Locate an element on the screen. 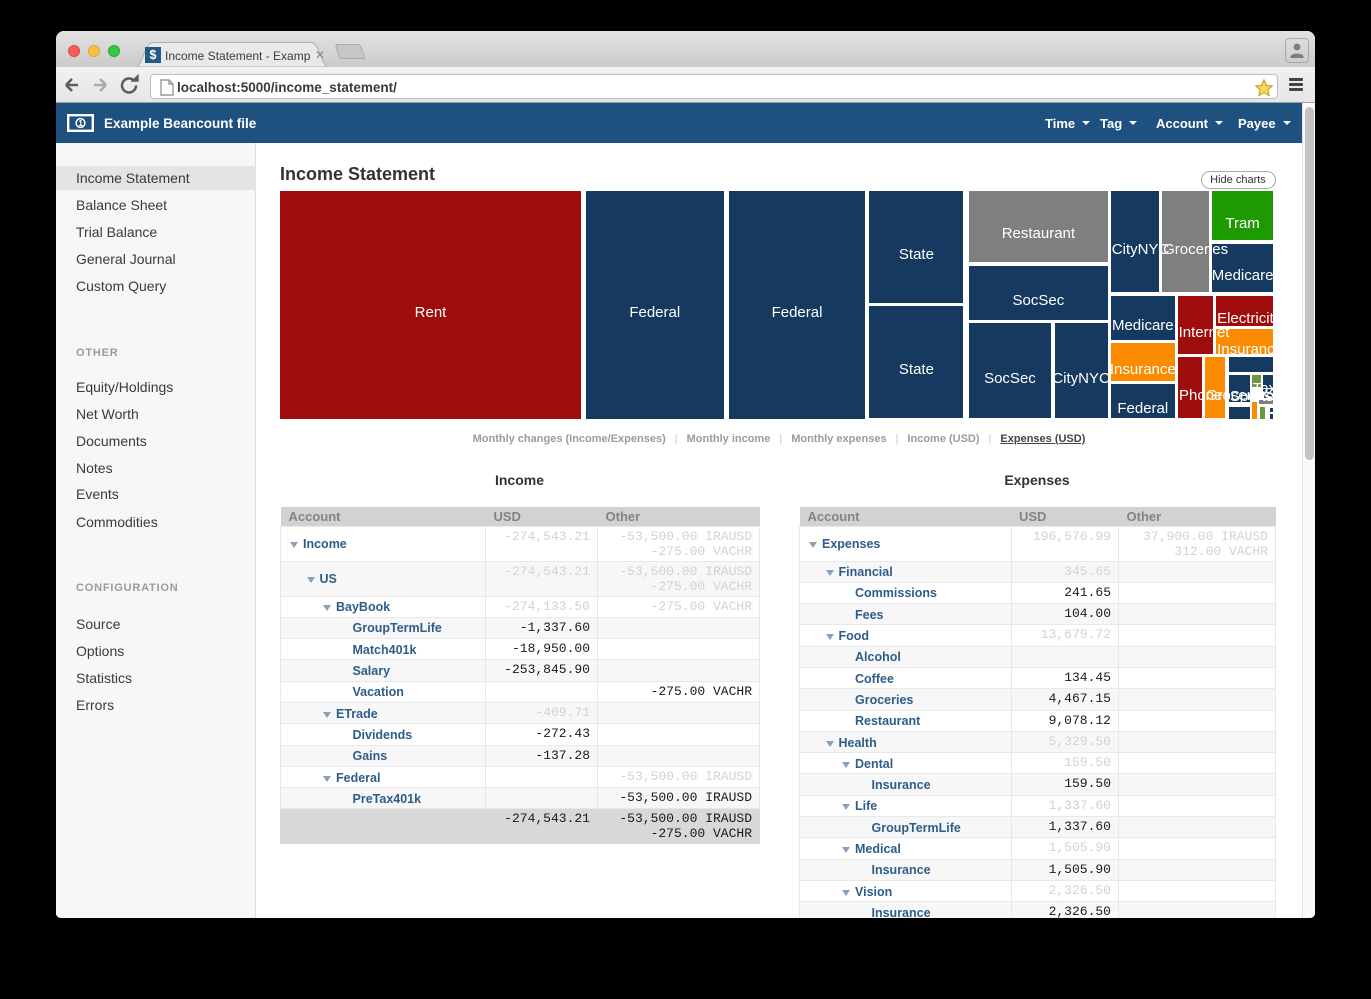  svg-text: 1 is located at coordinates (80, 123).